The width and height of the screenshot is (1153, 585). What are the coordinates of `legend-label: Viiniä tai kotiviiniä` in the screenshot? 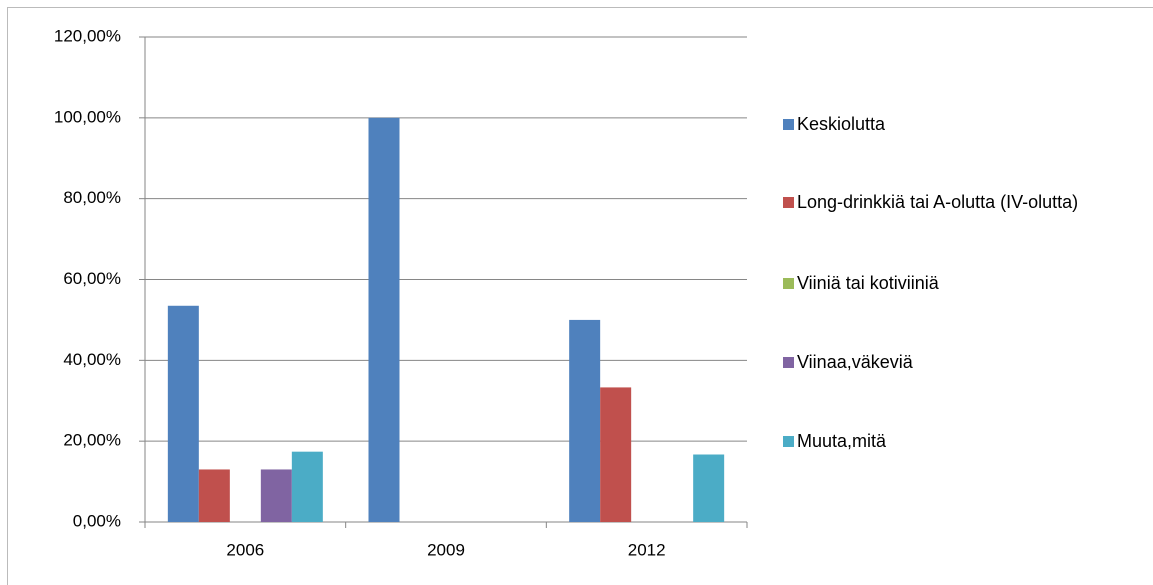 It's located at (868, 283).